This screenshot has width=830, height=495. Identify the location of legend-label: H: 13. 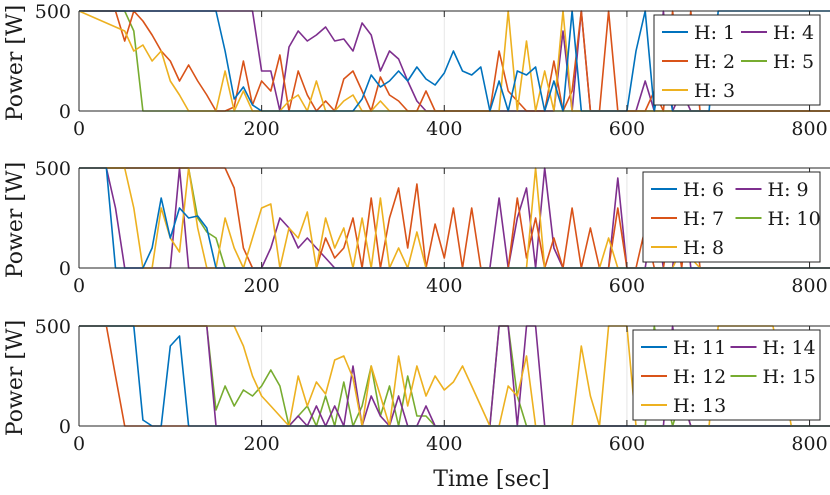
(699, 406).